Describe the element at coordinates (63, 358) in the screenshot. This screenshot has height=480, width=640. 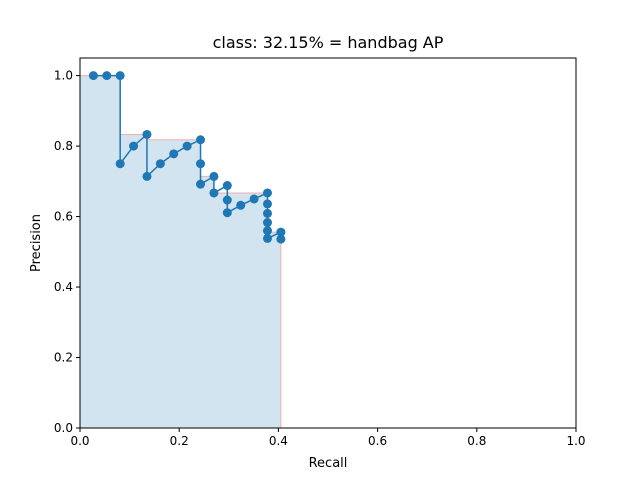
I see `y-tick-label: 0.2` at that location.